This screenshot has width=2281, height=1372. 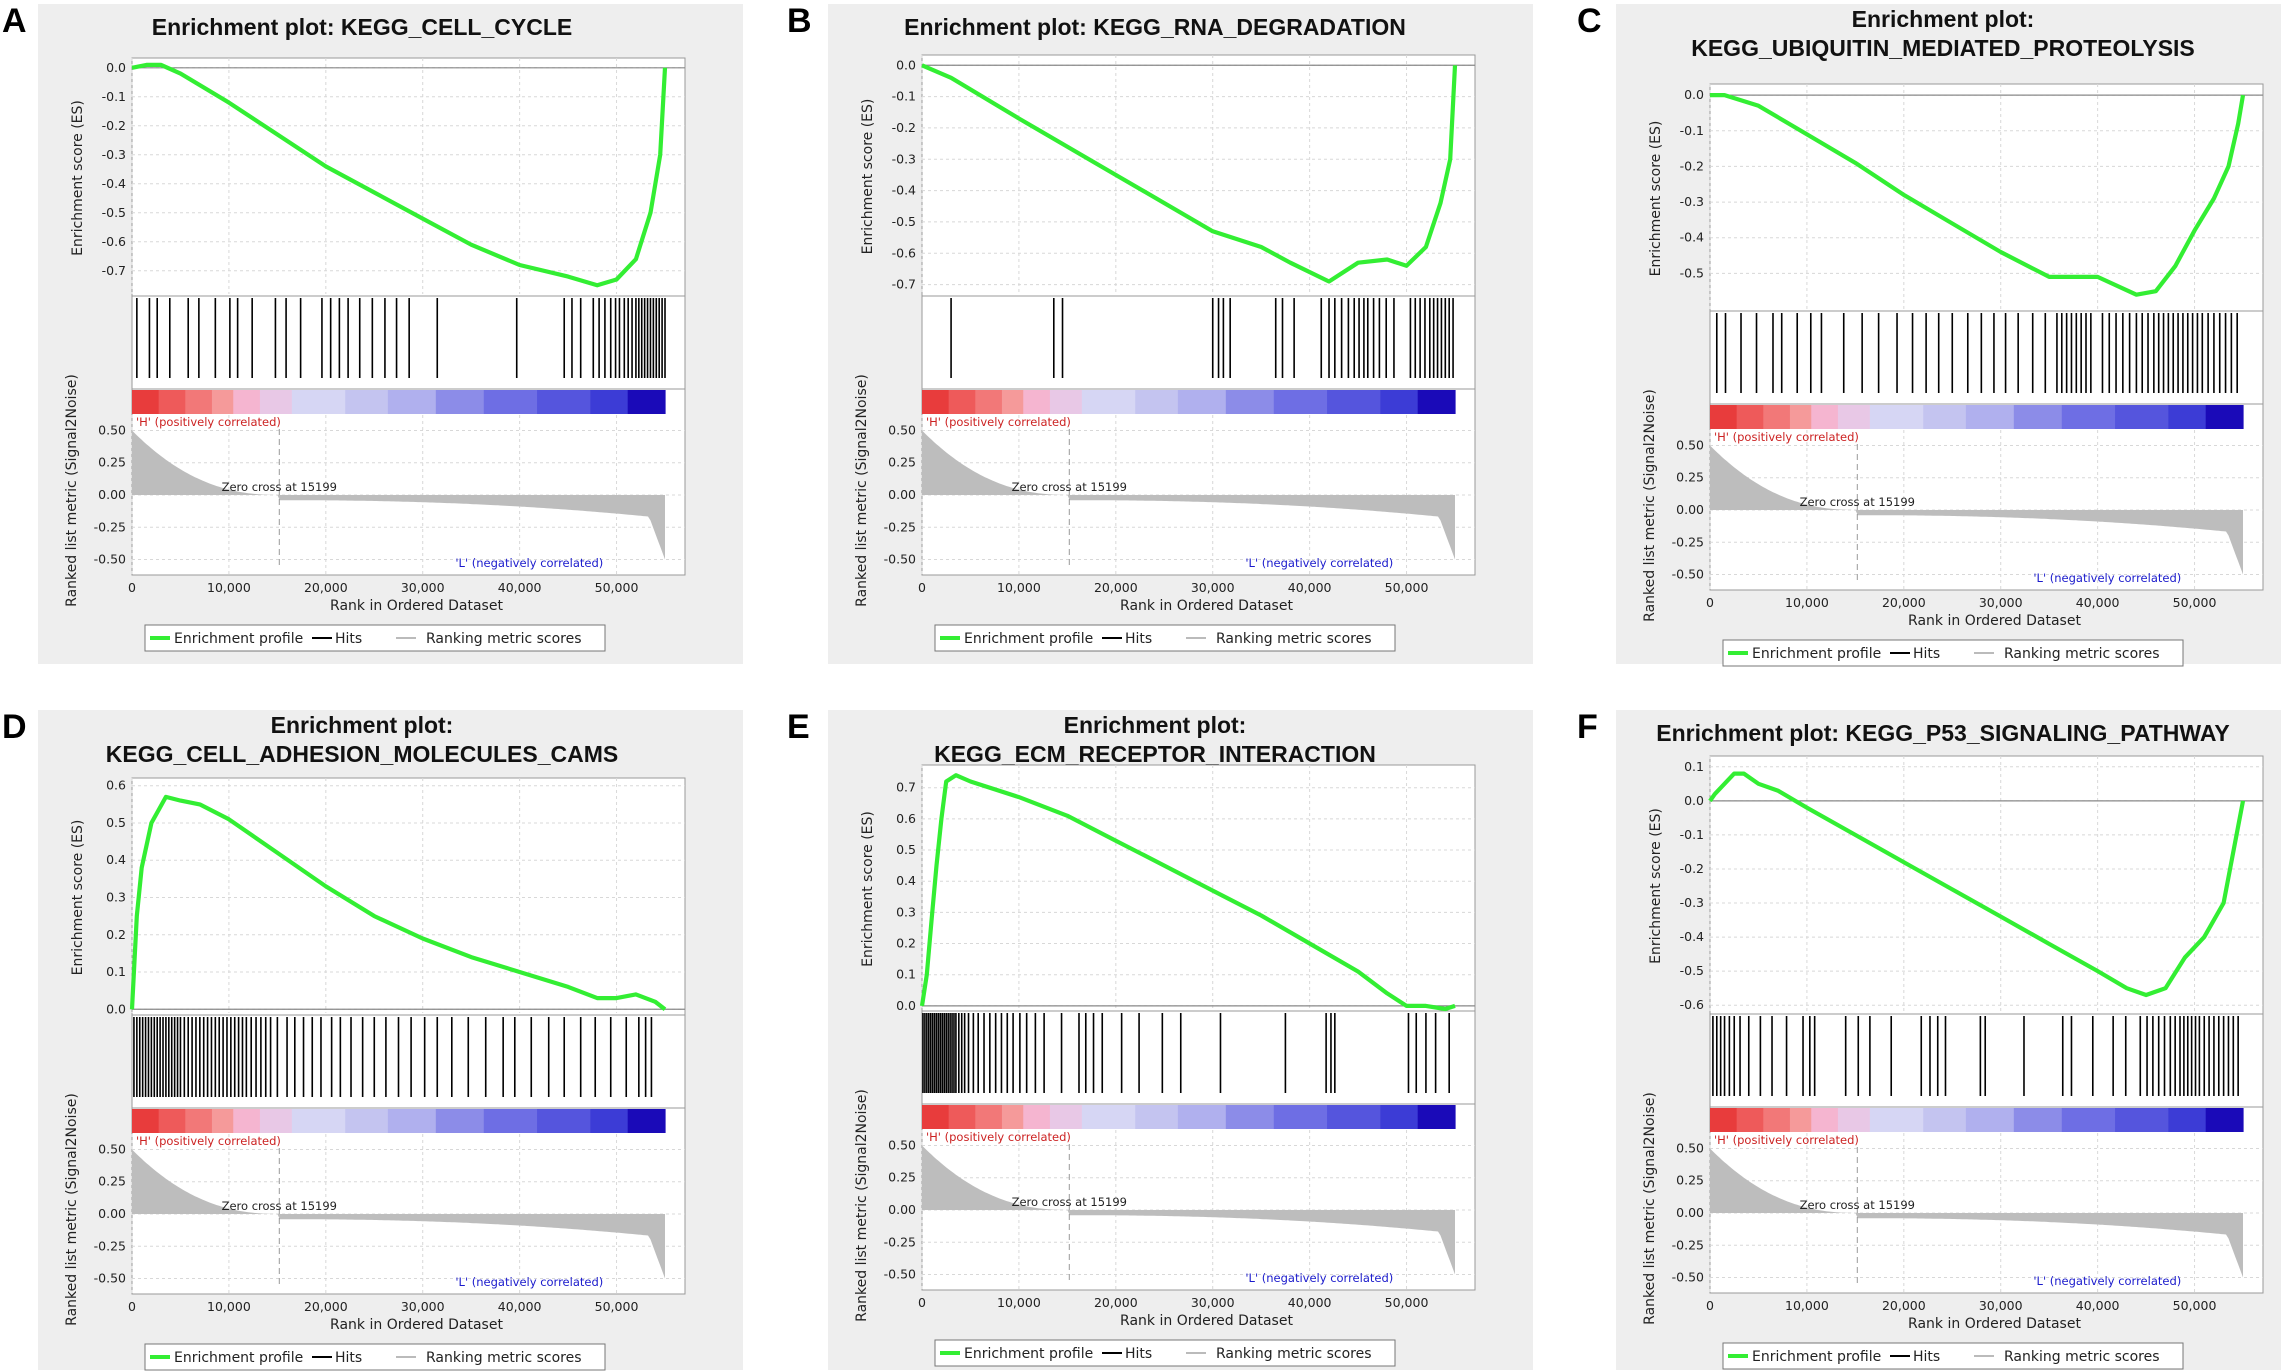 What do you see at coordinates (1690, 1180) in the screenshot?
I see `metric-tick-label: 0.25` at bounding box center [1690, 1180].